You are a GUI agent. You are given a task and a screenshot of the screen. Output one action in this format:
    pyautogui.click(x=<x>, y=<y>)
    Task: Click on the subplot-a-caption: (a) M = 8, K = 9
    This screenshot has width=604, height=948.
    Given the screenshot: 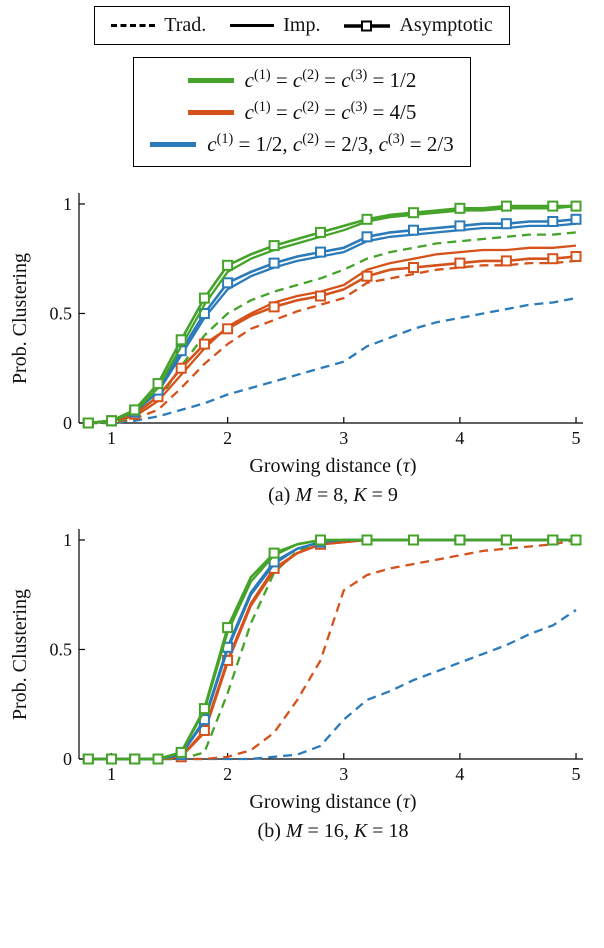 What is the action you would take?
    pyautogui.click(x=333, y=495)
    